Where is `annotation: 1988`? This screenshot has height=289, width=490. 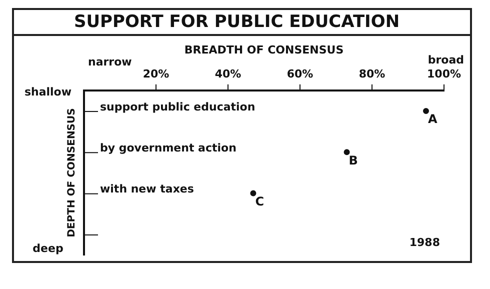 annotation: 1988 is located at coordinates (424, 242).